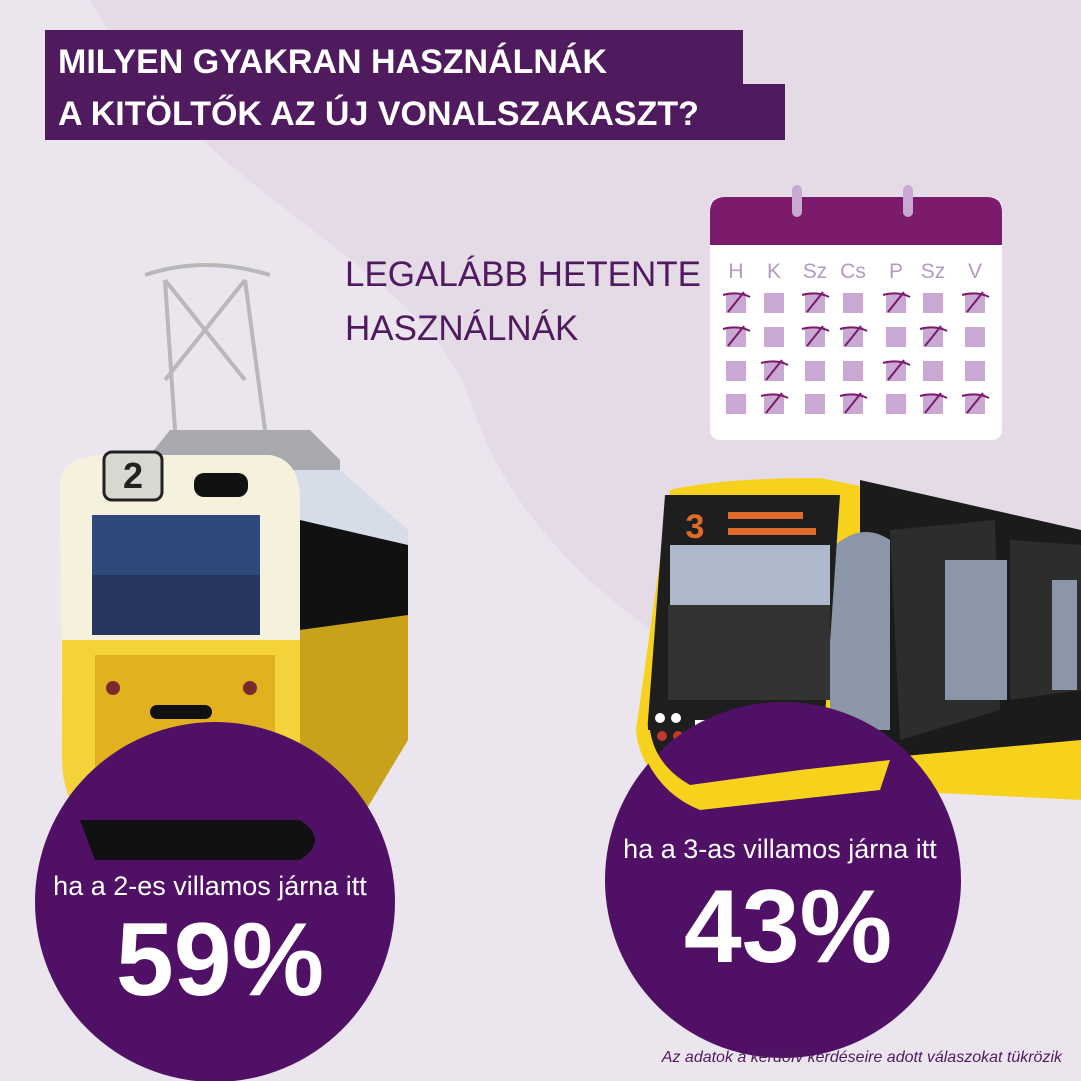 The image size is (1081, 1081). Describe the element at coordinates (333, 62) in the screenshot. I see `title-line: MILYEN GYAKRAN HASZNÁLNÁK` at that location.